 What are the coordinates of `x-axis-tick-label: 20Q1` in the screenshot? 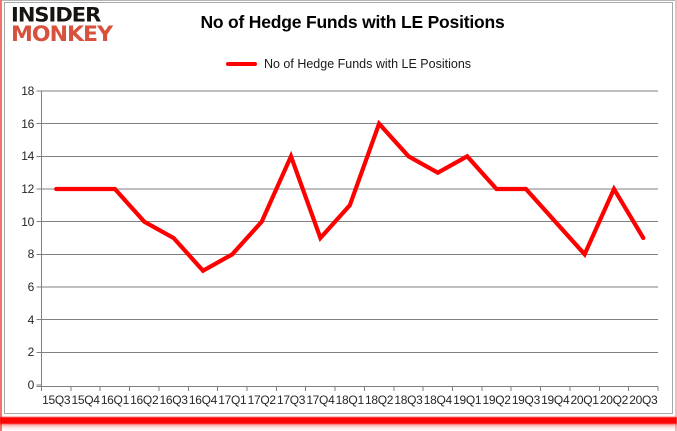 It's located at (584, 400).